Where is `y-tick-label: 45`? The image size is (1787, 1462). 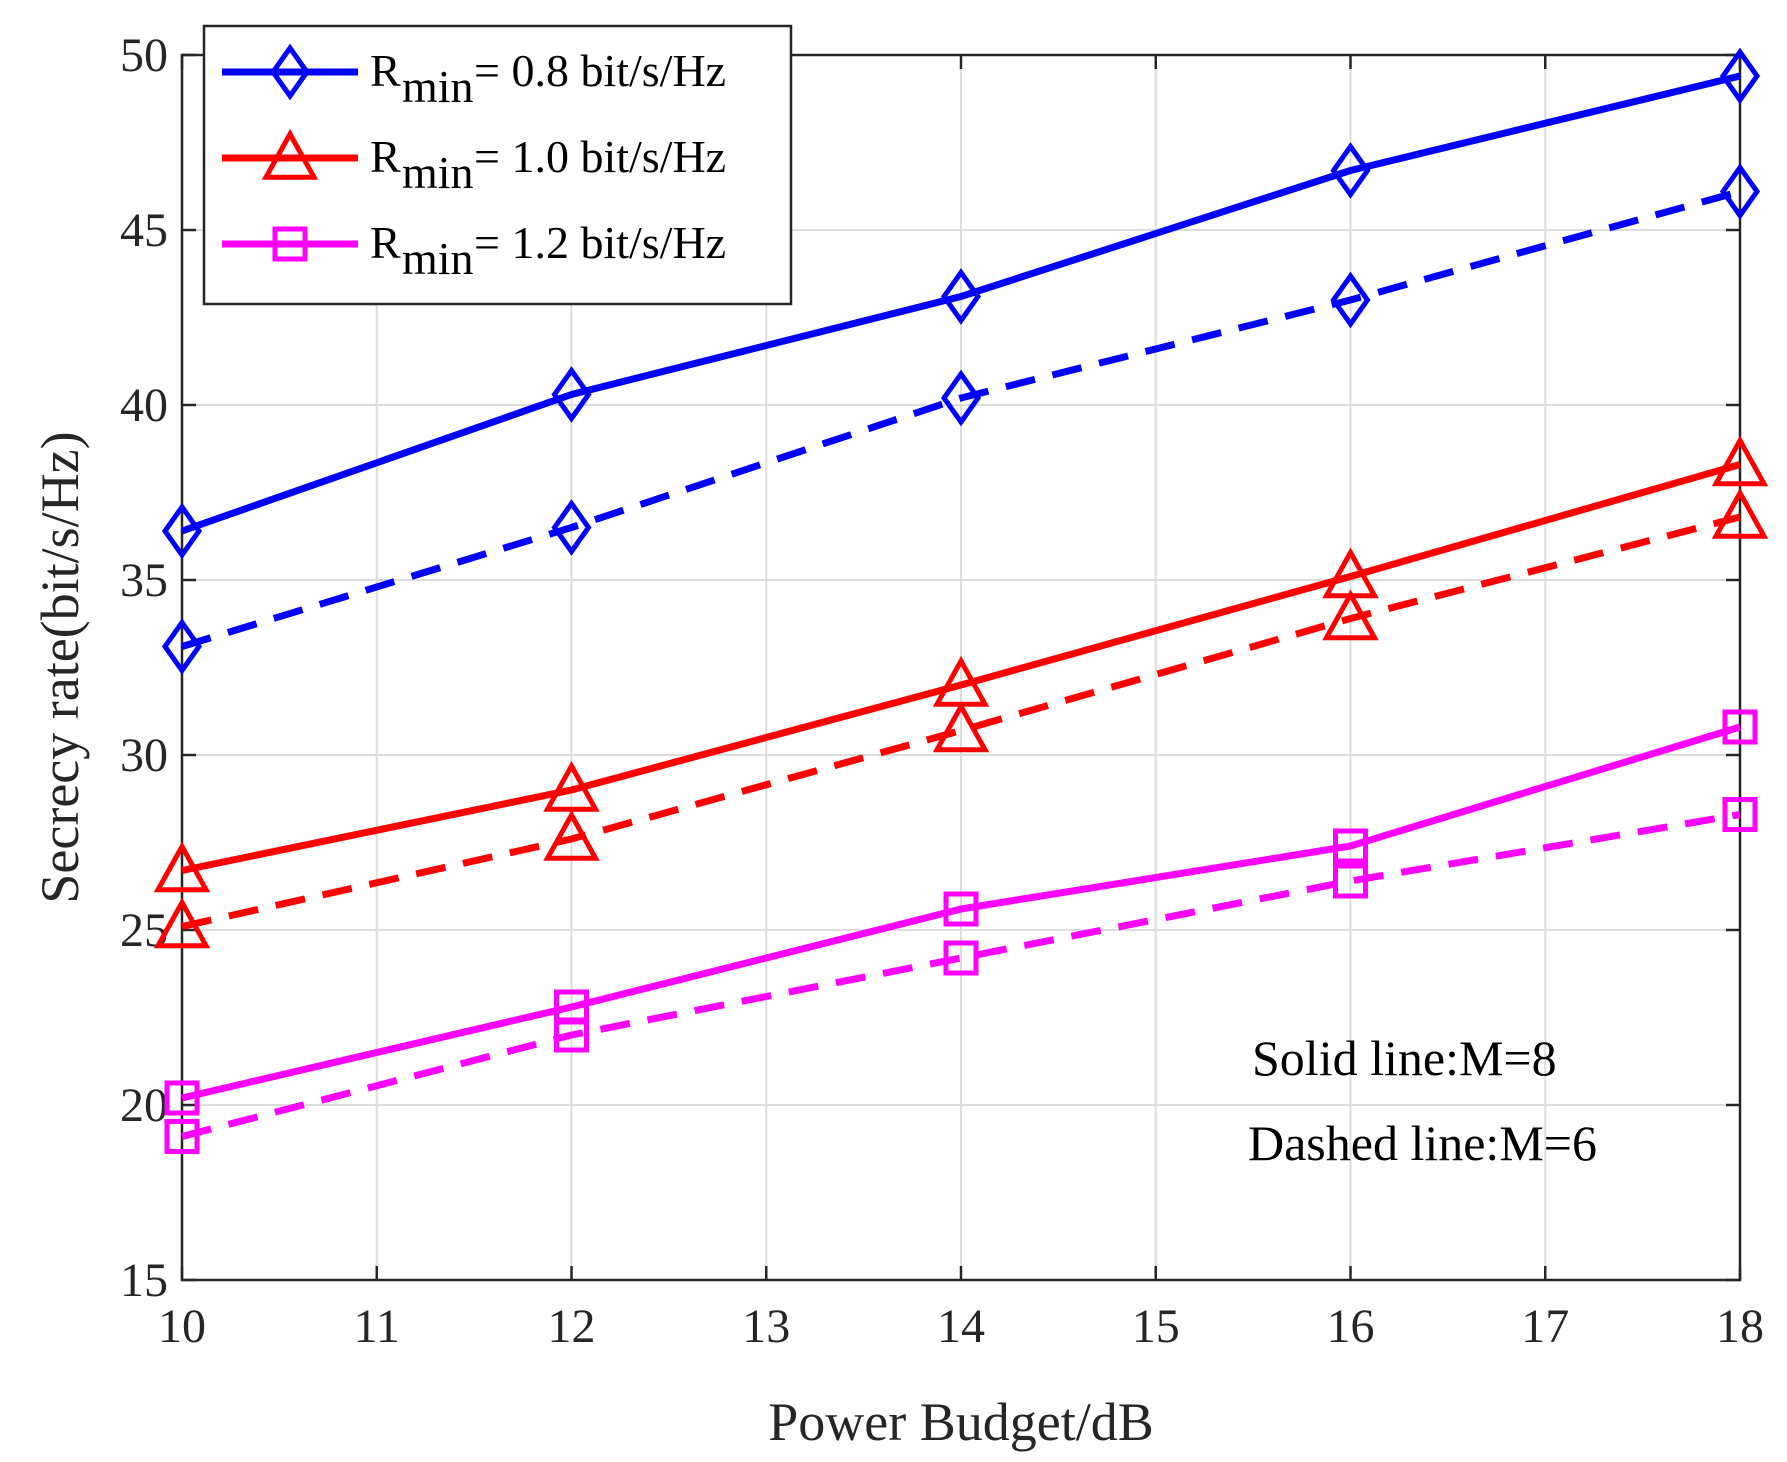 y-tick-label: 45 is located at coordinates (144, 230).